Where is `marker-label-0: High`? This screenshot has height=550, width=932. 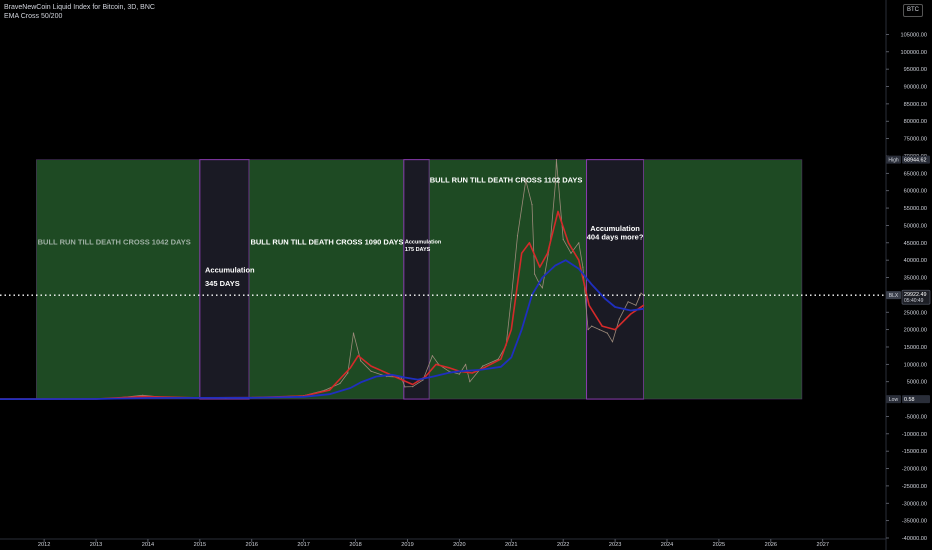
marker-label-0: High is located at coordinates (893, 161).